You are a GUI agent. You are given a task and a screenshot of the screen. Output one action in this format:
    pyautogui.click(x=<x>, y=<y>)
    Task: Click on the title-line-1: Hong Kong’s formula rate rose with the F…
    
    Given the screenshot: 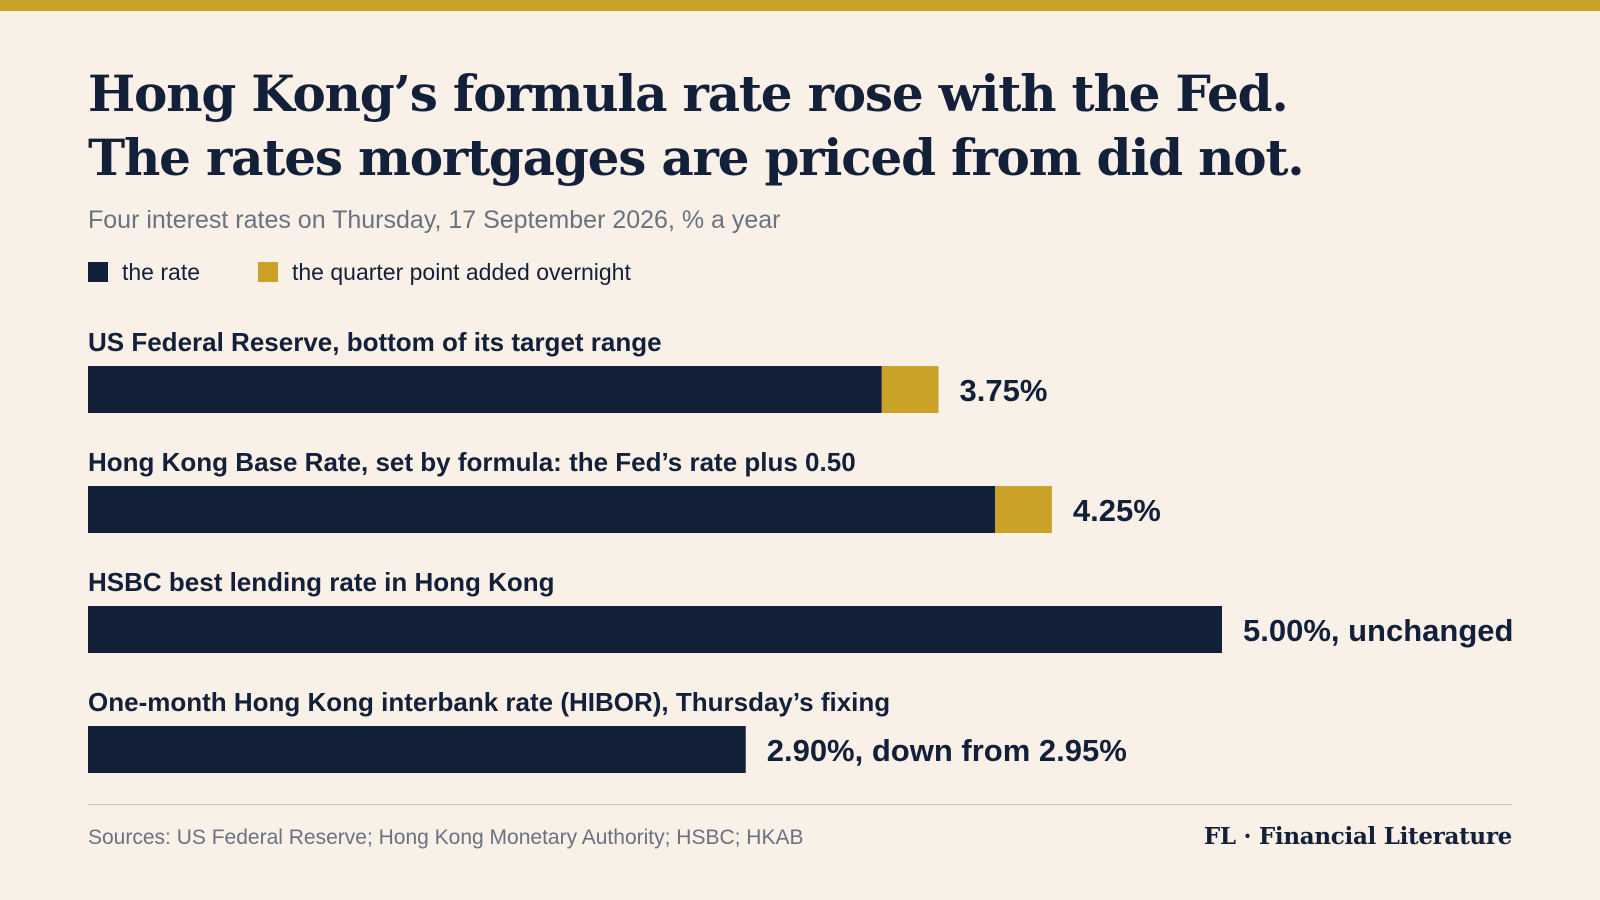 What is the action you would take?
    pyautogui.click(x=688, y=93)
    